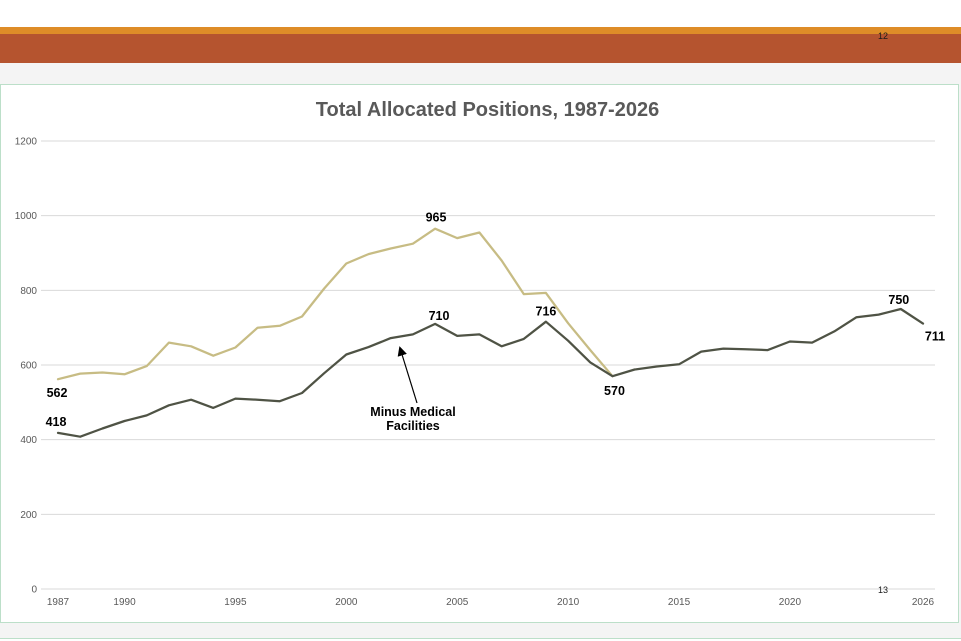 The width and height of the screenshot is (961, 641). Describe the element at coordinates (407, 375) in the screenshot. I see `annotation-arrow` at that location.